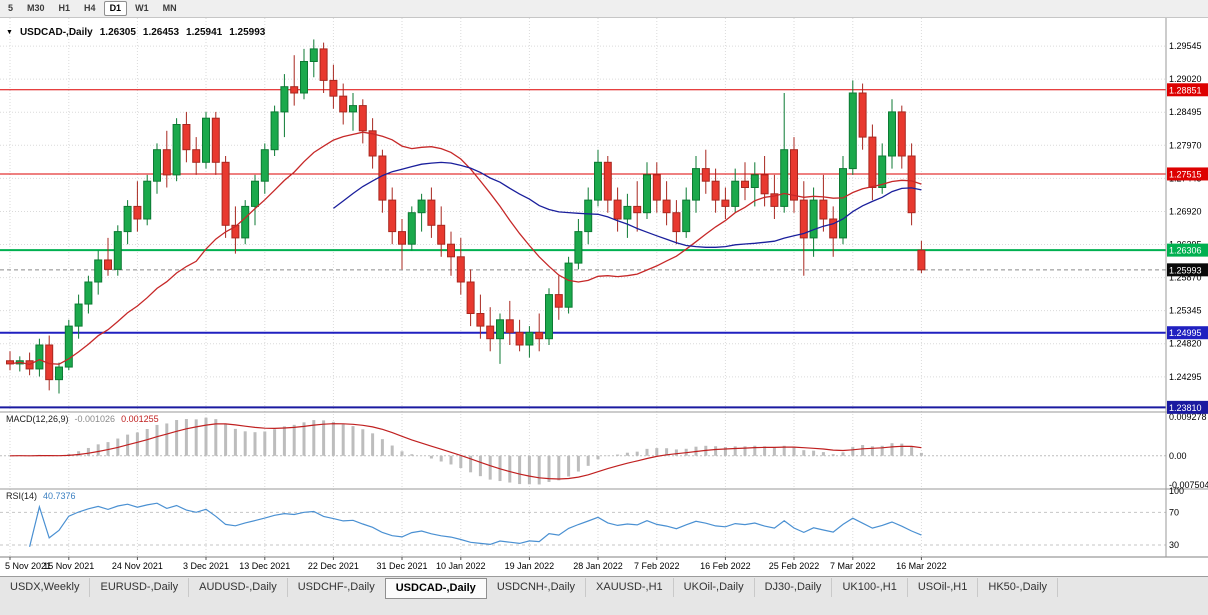  I want to click on timeframe-button-5: 5, so click(10, 8).